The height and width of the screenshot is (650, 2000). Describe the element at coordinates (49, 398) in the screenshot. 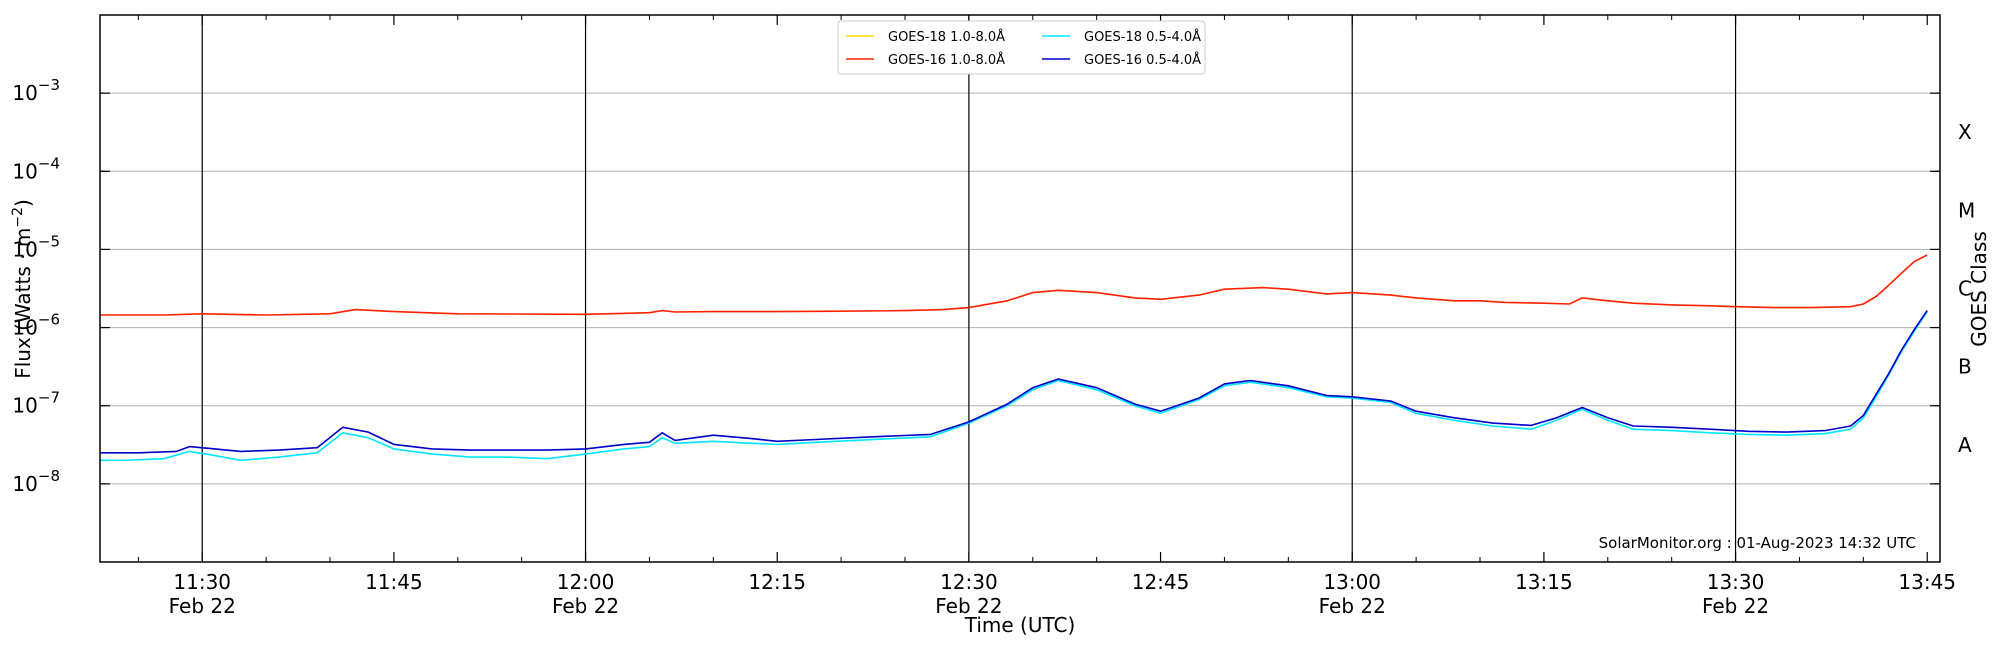

I see `y-tick-label-exponent: −7` at that location.